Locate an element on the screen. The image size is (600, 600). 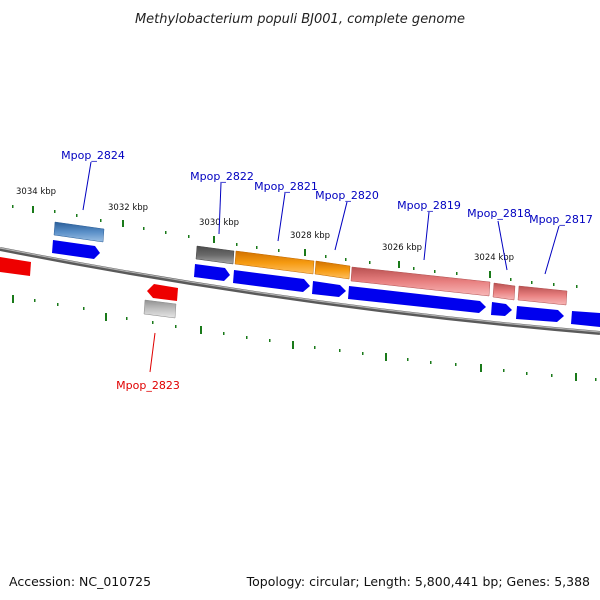
genome-backbone is located at coordinates (300, 291).